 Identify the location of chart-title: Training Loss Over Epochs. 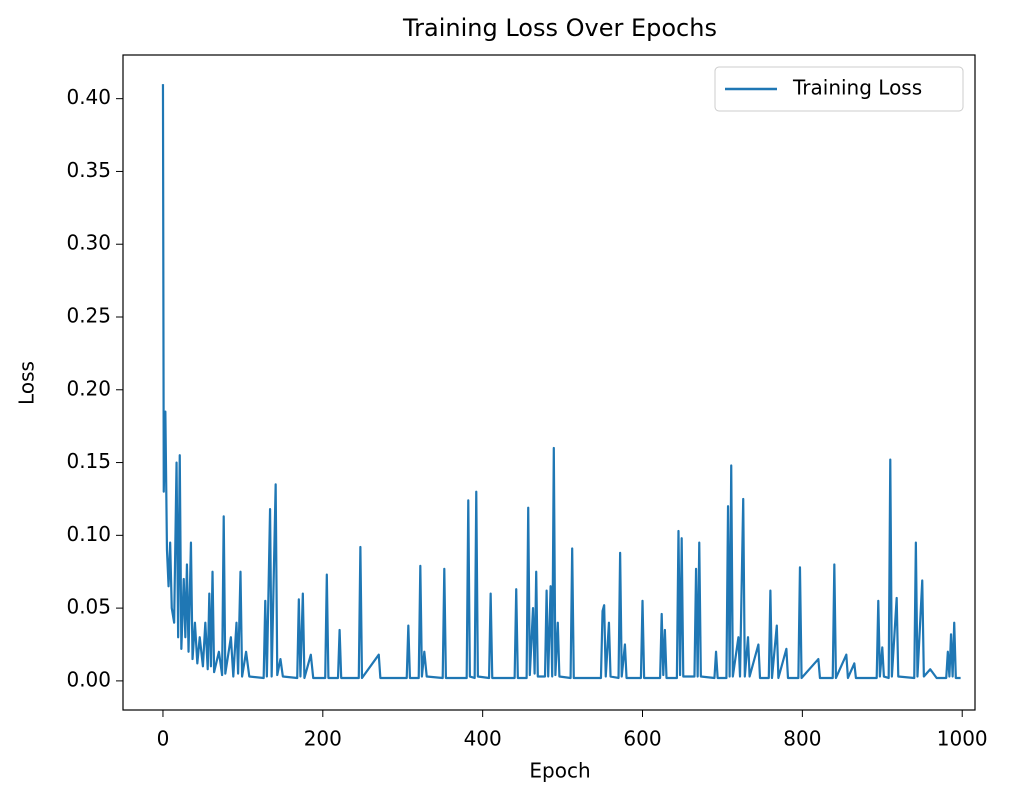
(559, 28).